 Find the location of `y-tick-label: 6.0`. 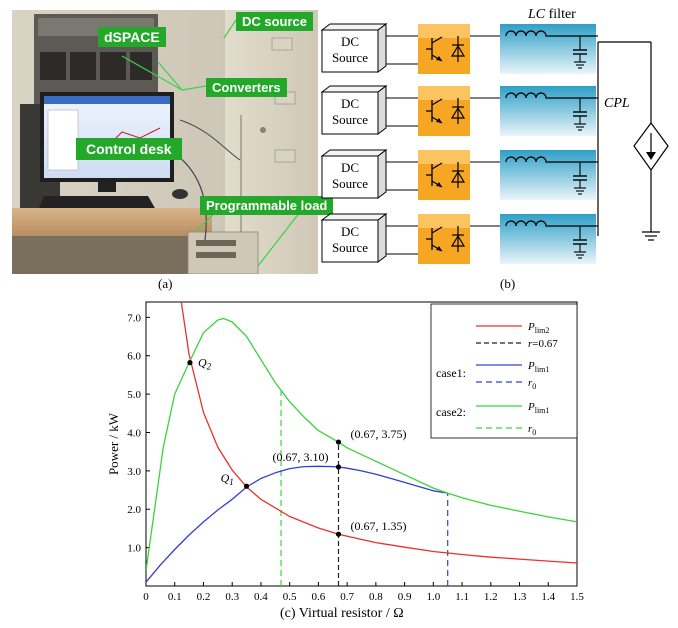

y-tick-label: 6.0 is located at coordinates (134, 357).